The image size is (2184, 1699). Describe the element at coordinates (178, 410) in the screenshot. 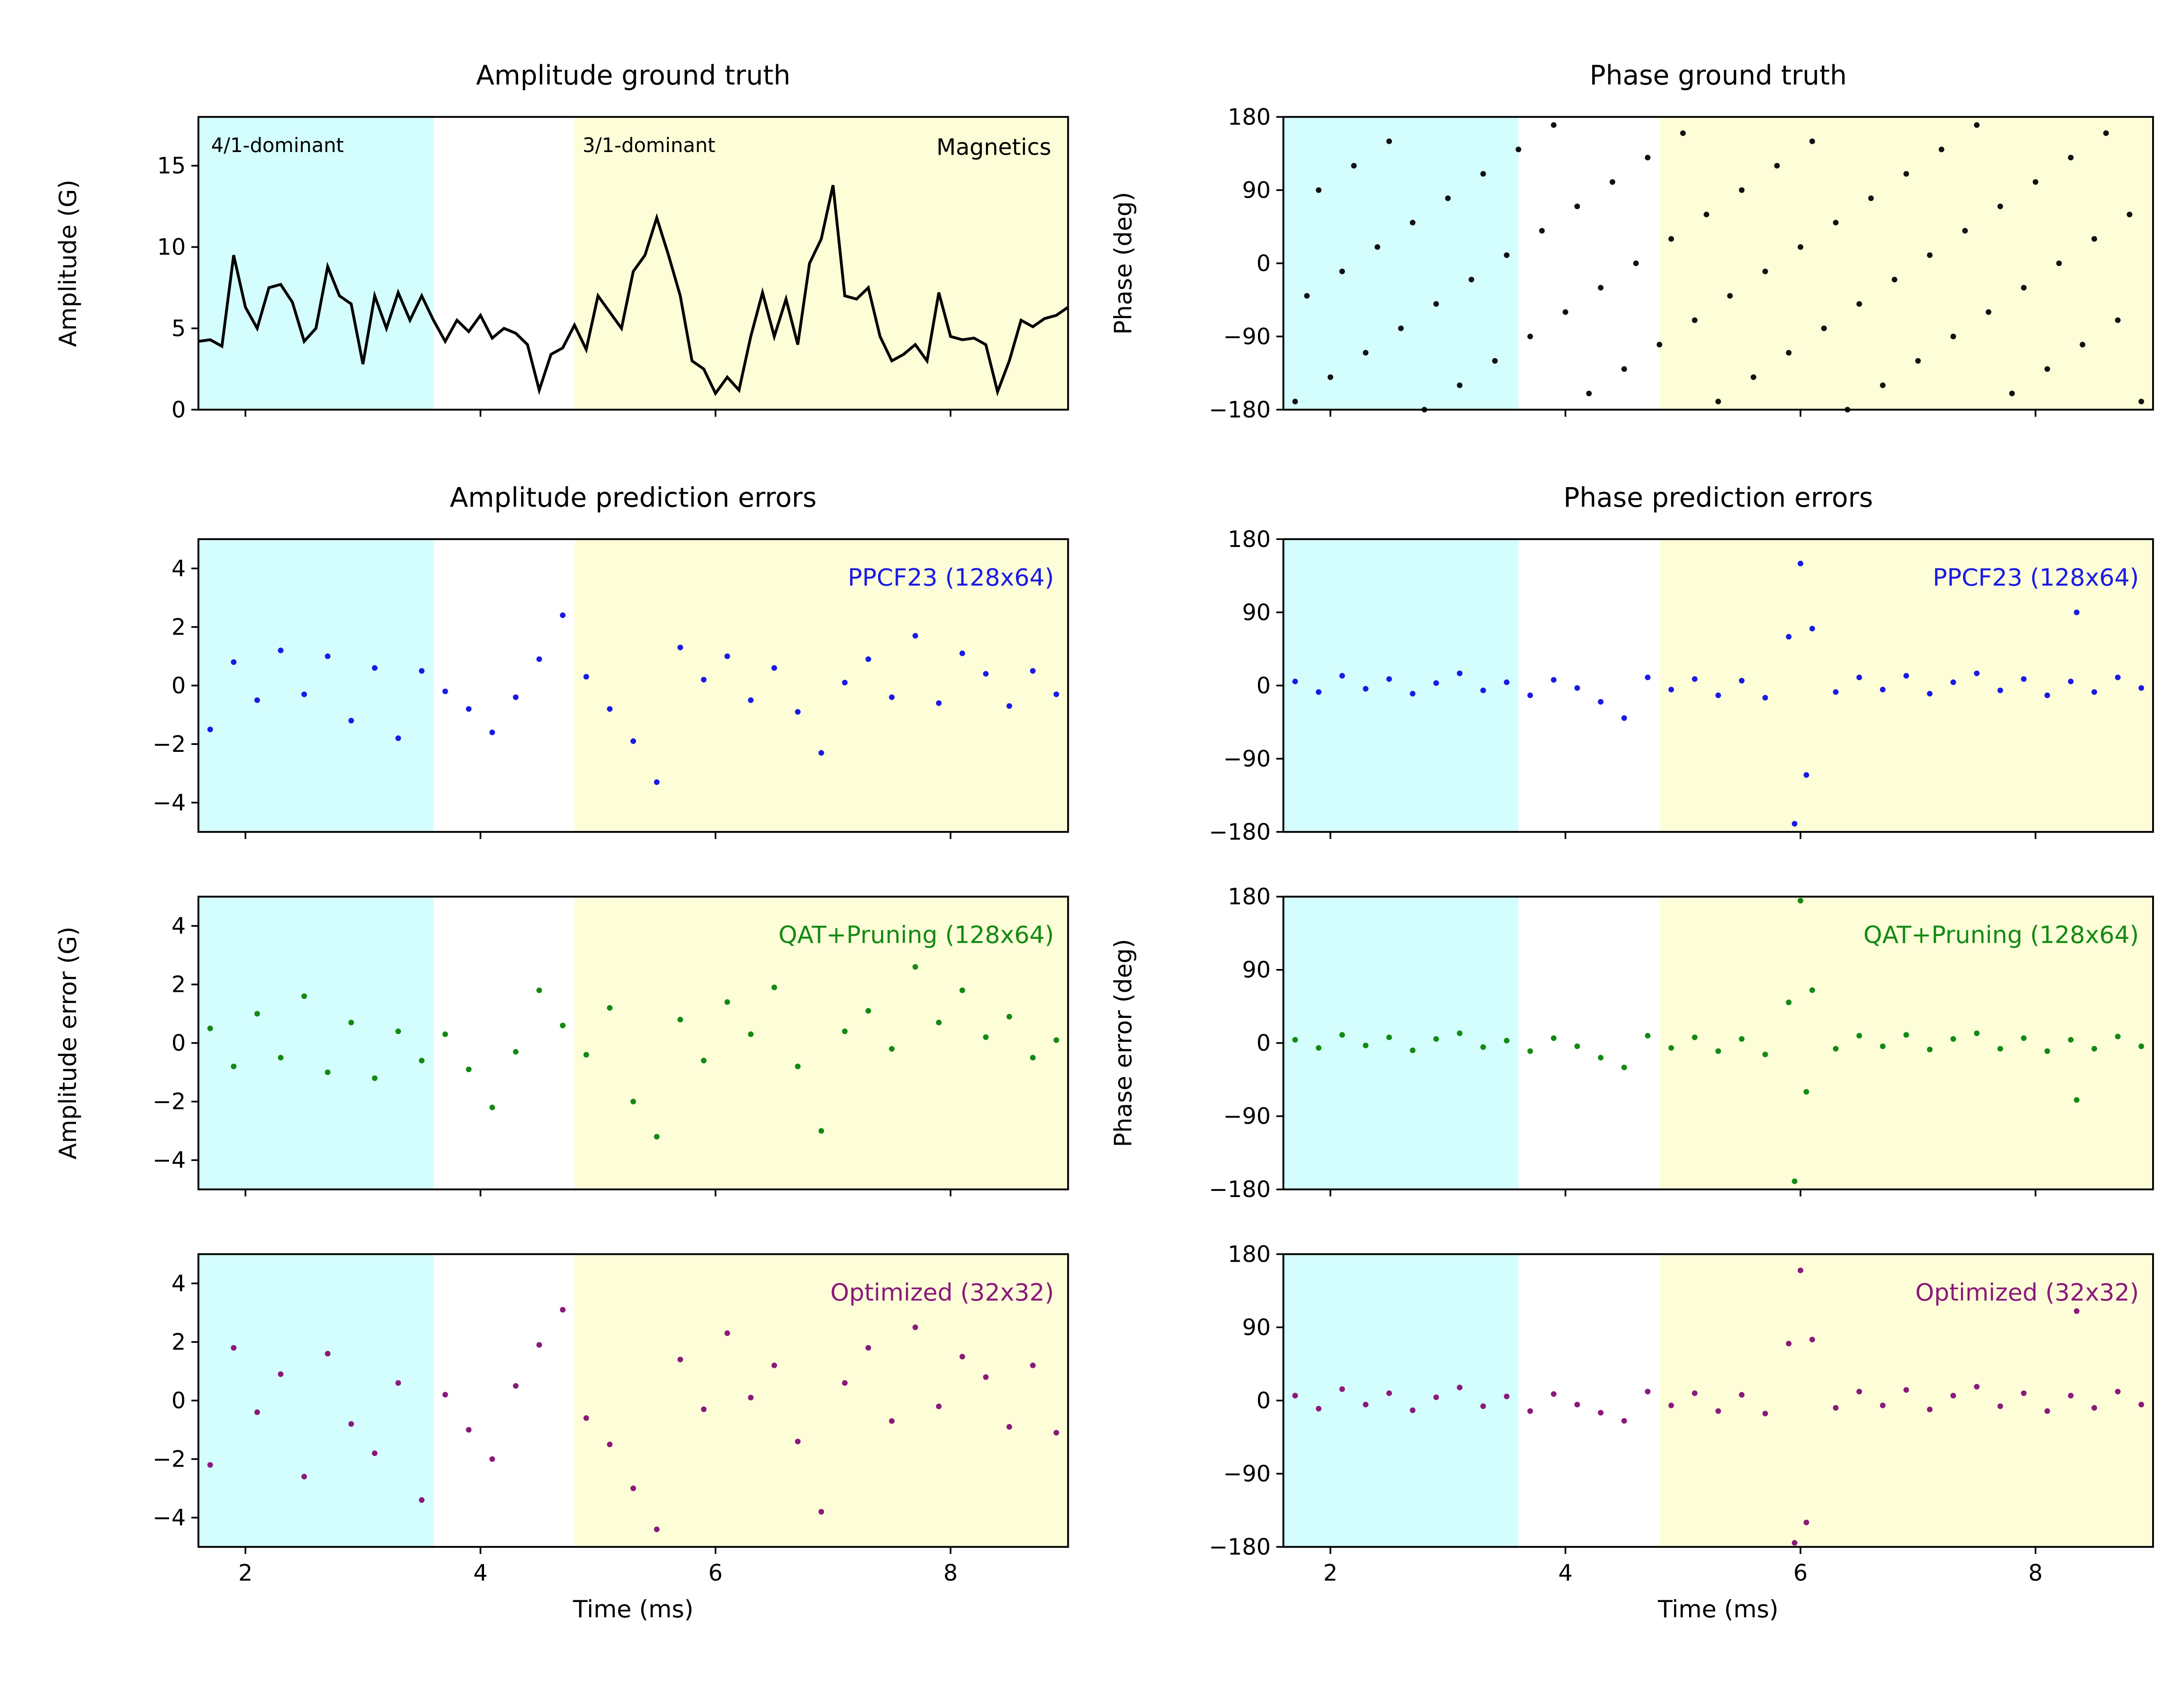

I see `y-tick-label: 0` at that location.